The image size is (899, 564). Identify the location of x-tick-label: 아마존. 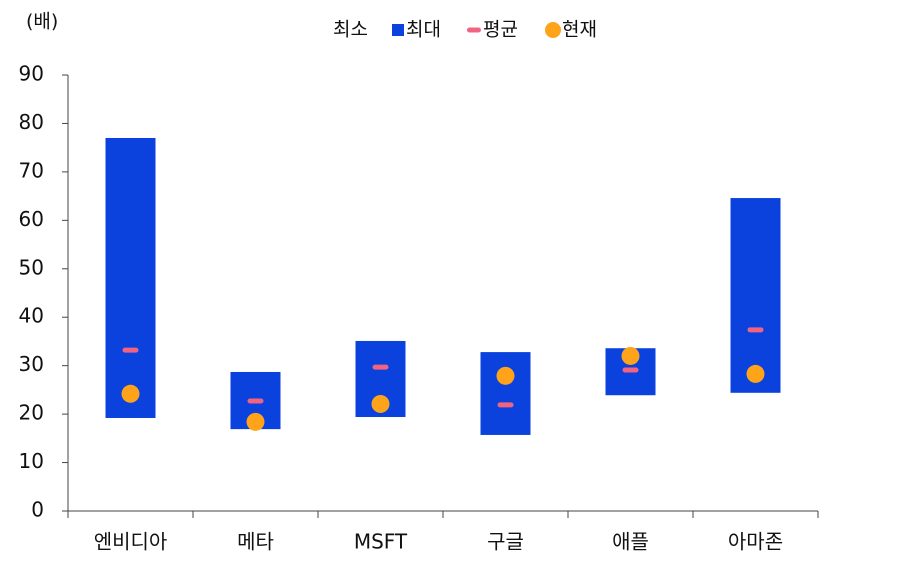
(755, 542).